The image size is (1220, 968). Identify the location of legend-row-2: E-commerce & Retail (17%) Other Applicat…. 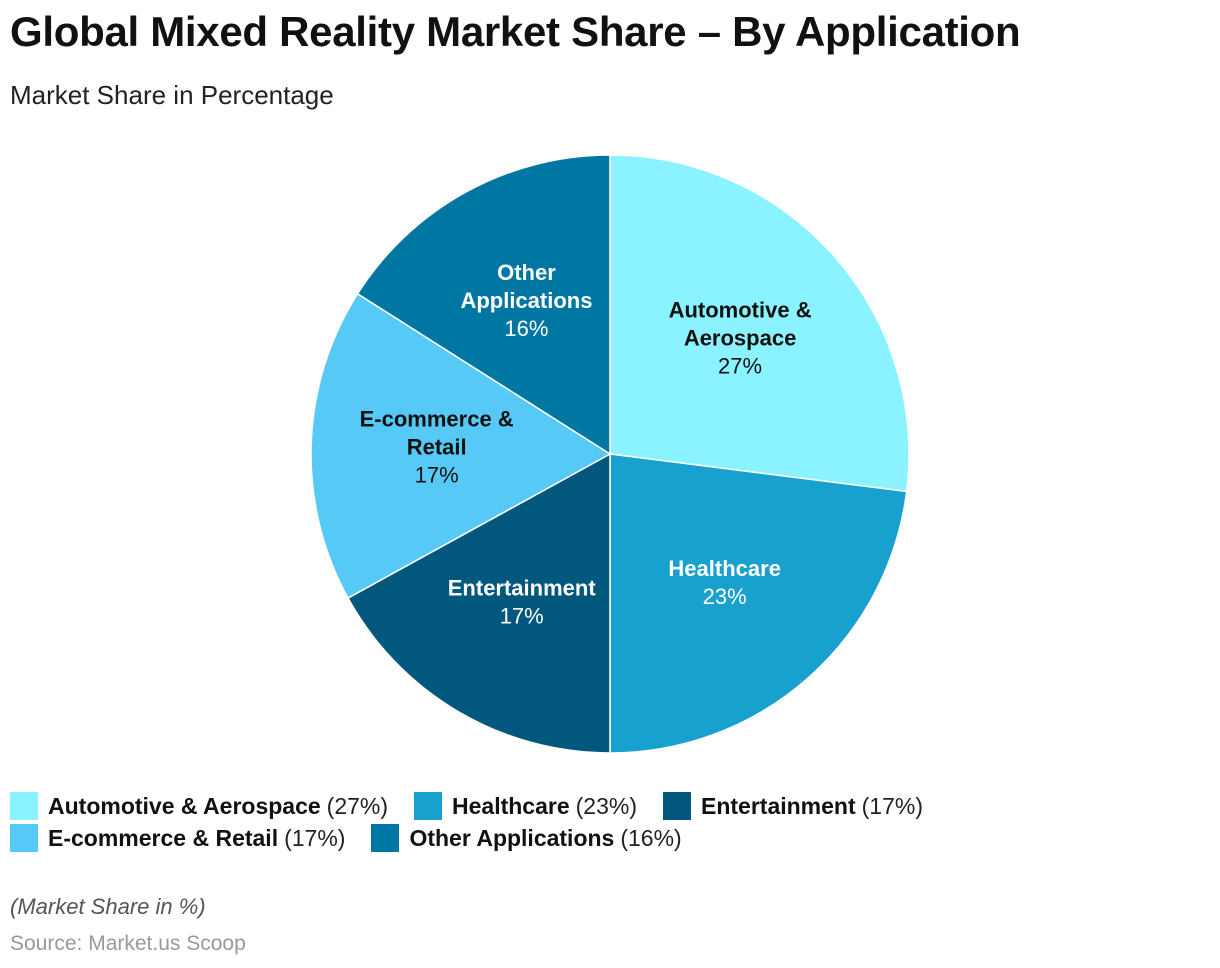
(610, 838).